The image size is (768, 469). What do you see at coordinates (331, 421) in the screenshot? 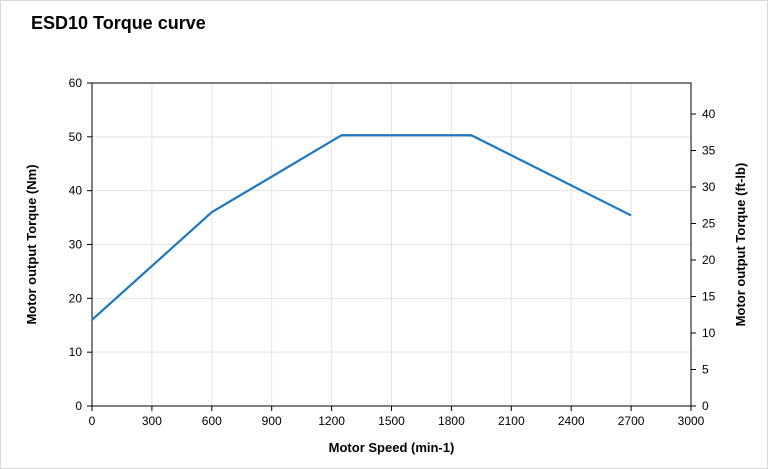
I see `x-tick-label: 1200` at bounding box center [331, 421].